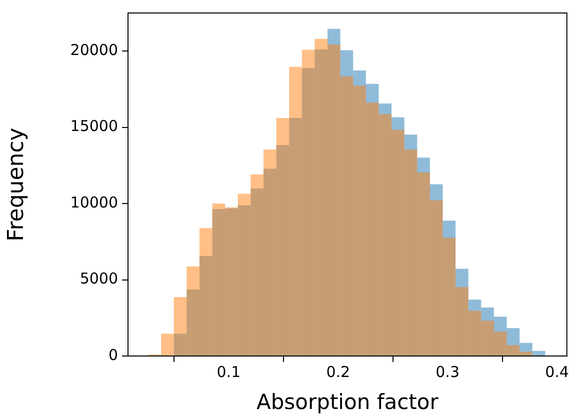  What do you see at coordinates (94, 126) in the screenshot?
I see `y-tick-label: 15000` at bounding box center [94, 126].